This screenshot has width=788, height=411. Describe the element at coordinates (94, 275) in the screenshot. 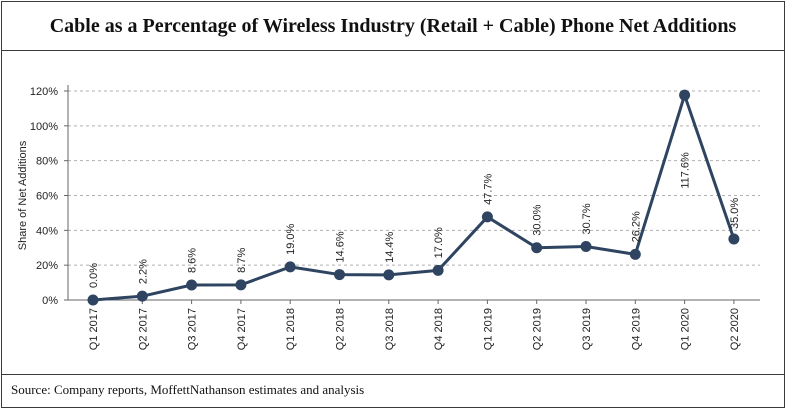

I see `data-label: 0.0%` at that location.